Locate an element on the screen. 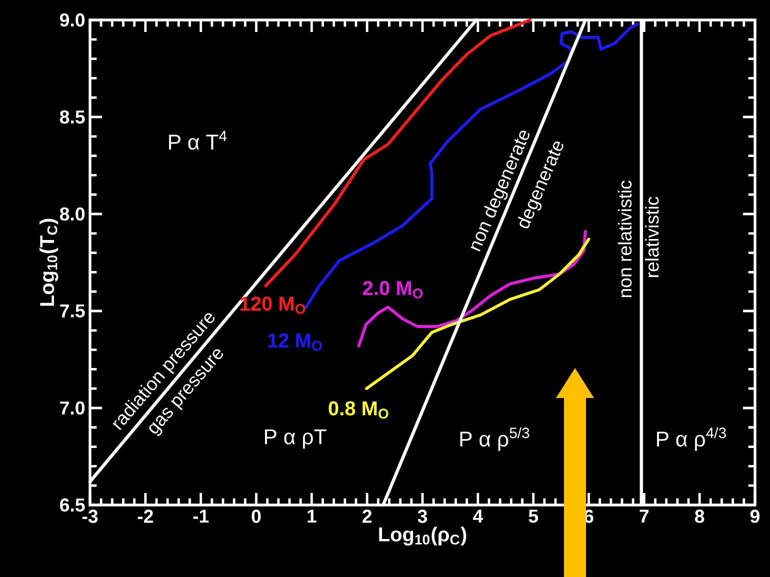 The width and height of the screenshot is (770, 577). x-tick-label: 2 is located at coordinates (367, 516).